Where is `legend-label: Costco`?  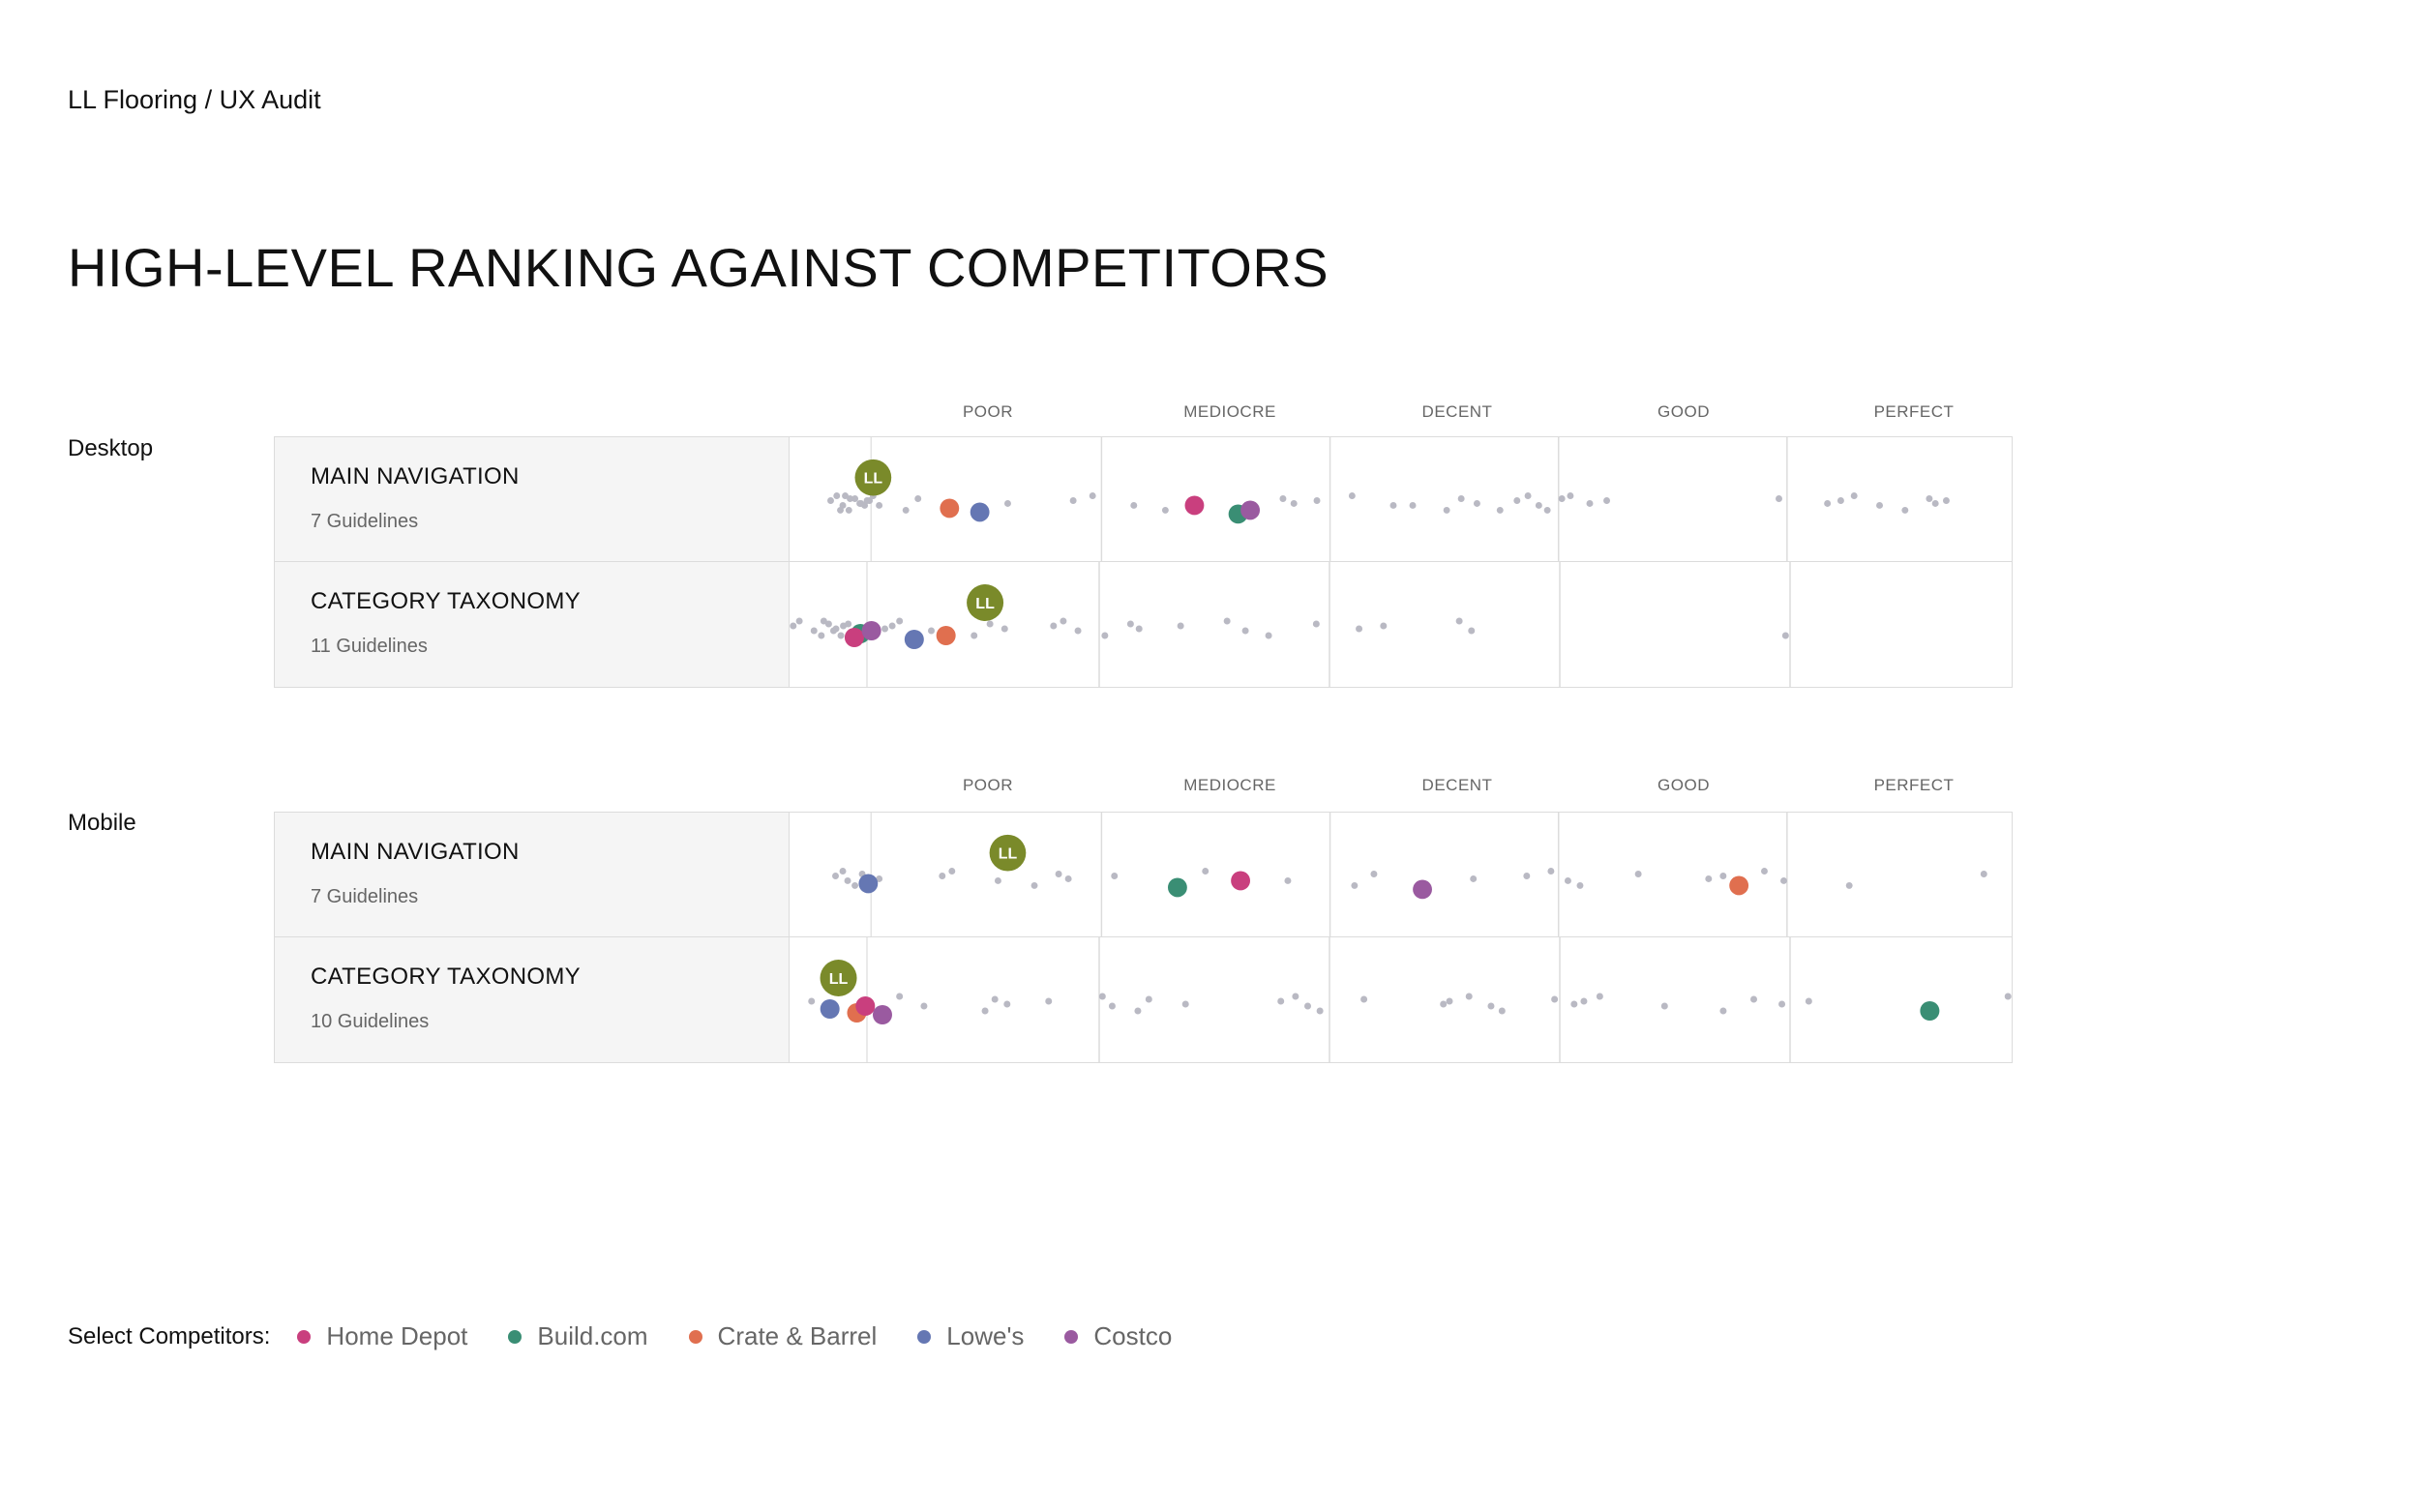
legend-label: Costco is located at coordinates (1133, 1336).